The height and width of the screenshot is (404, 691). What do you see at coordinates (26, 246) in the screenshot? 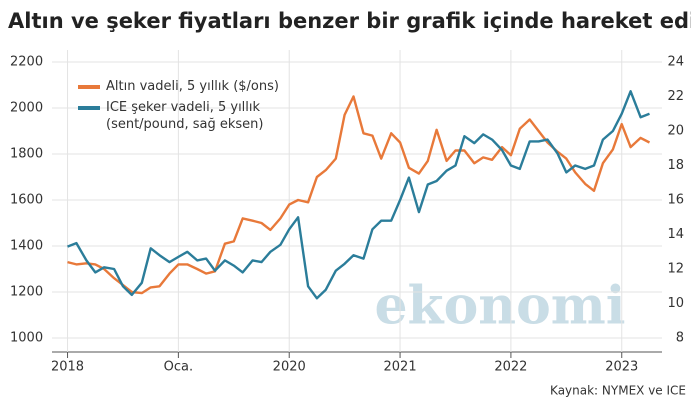
I see `y-tick-label: 1400` at bounding box center [26, 246].